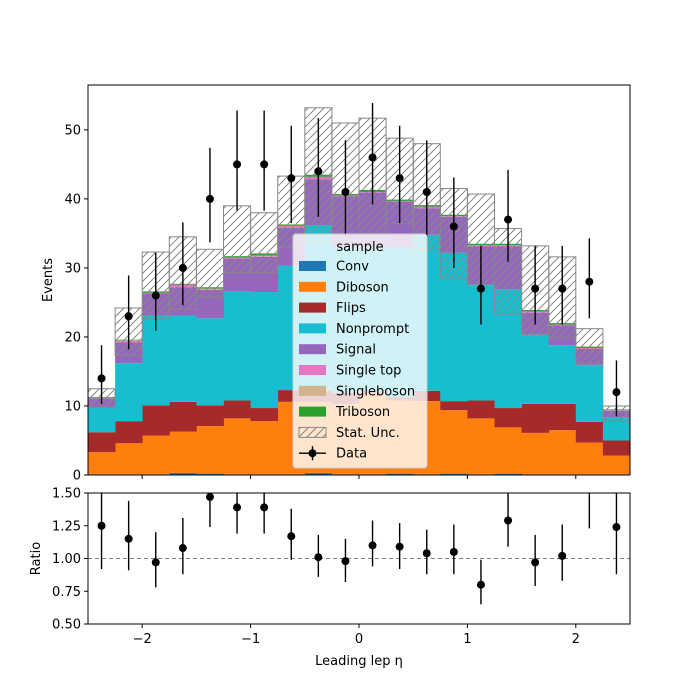 This screenshot has width=700, height=700. Describe the element at coordinates (36, 558) in the screenshot. I see `ratio-y-axis-label: Ratio` at that location.